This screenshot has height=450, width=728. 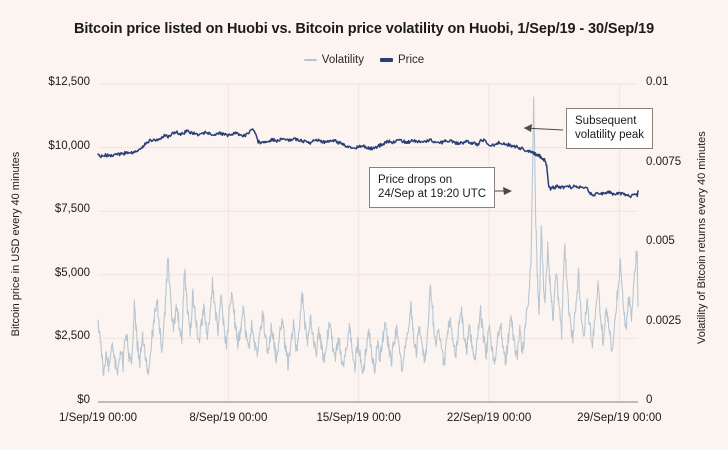 What do you see at coordinates (83, 400) in the screenshot?
I see `y-left-tick-label: $0` at bounding box center [83, 400].